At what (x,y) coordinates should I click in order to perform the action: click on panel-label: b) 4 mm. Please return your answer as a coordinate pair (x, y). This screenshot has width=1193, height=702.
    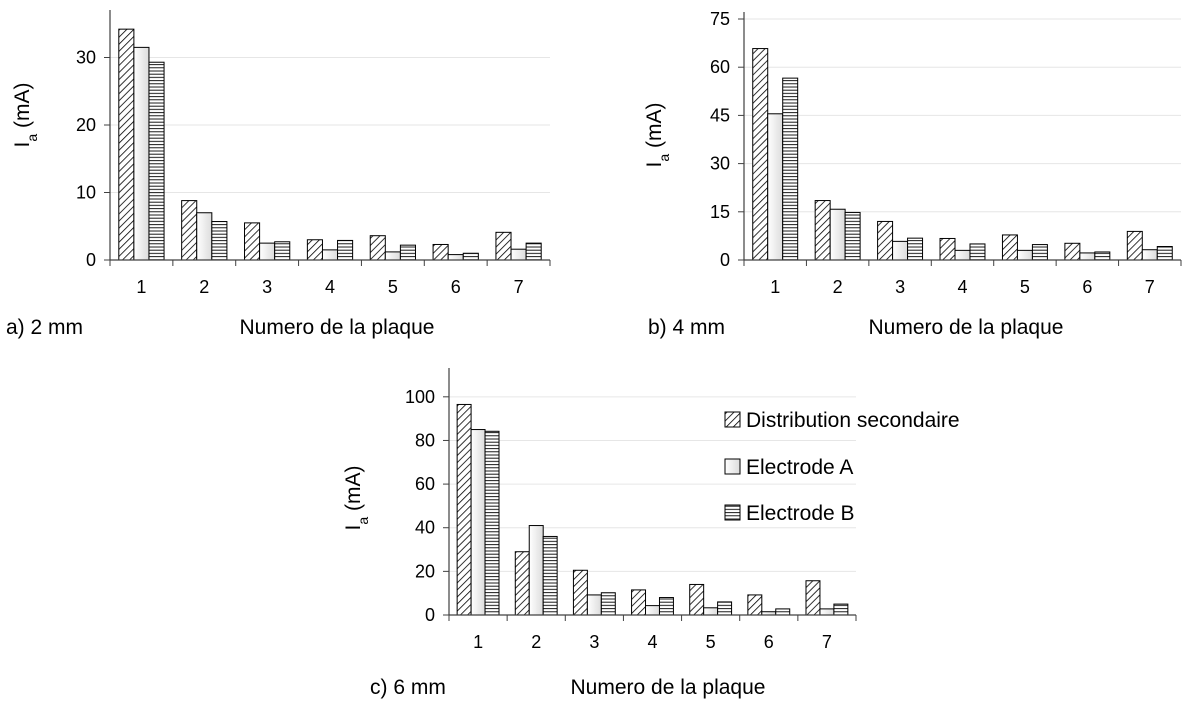
    Looking at the image, I should click on (686, 327).